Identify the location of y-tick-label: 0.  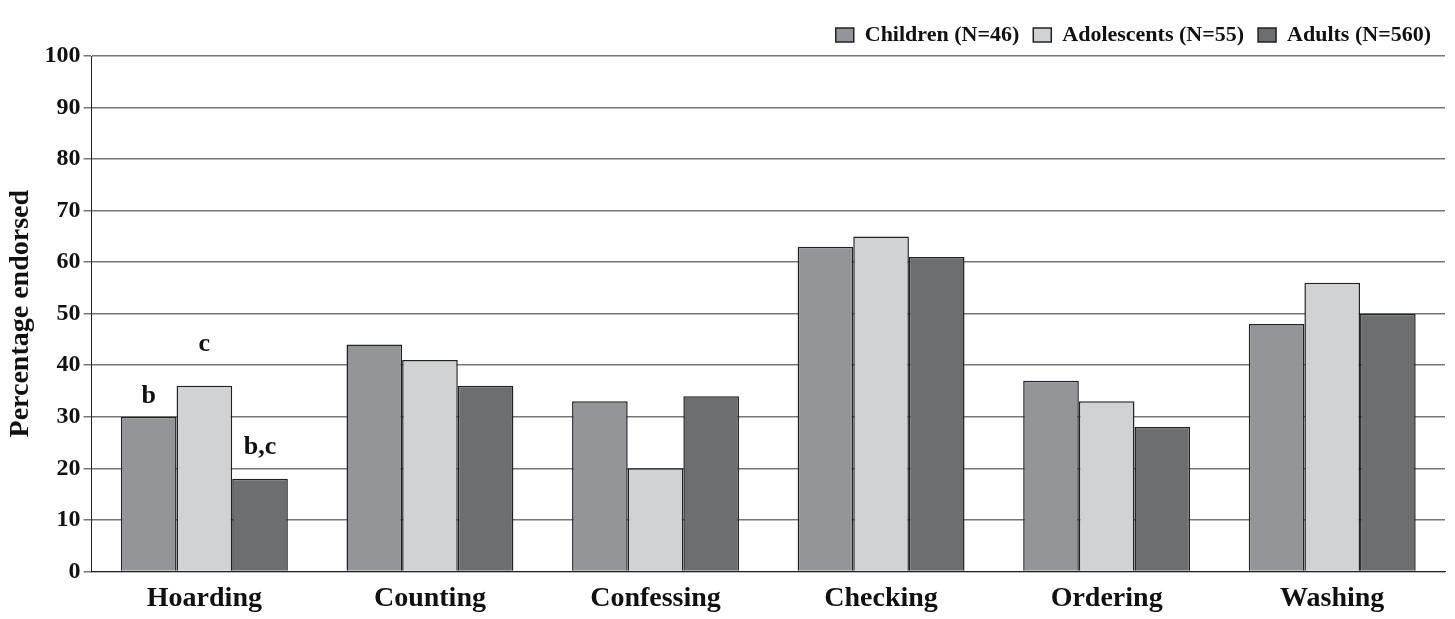
(74, 569).